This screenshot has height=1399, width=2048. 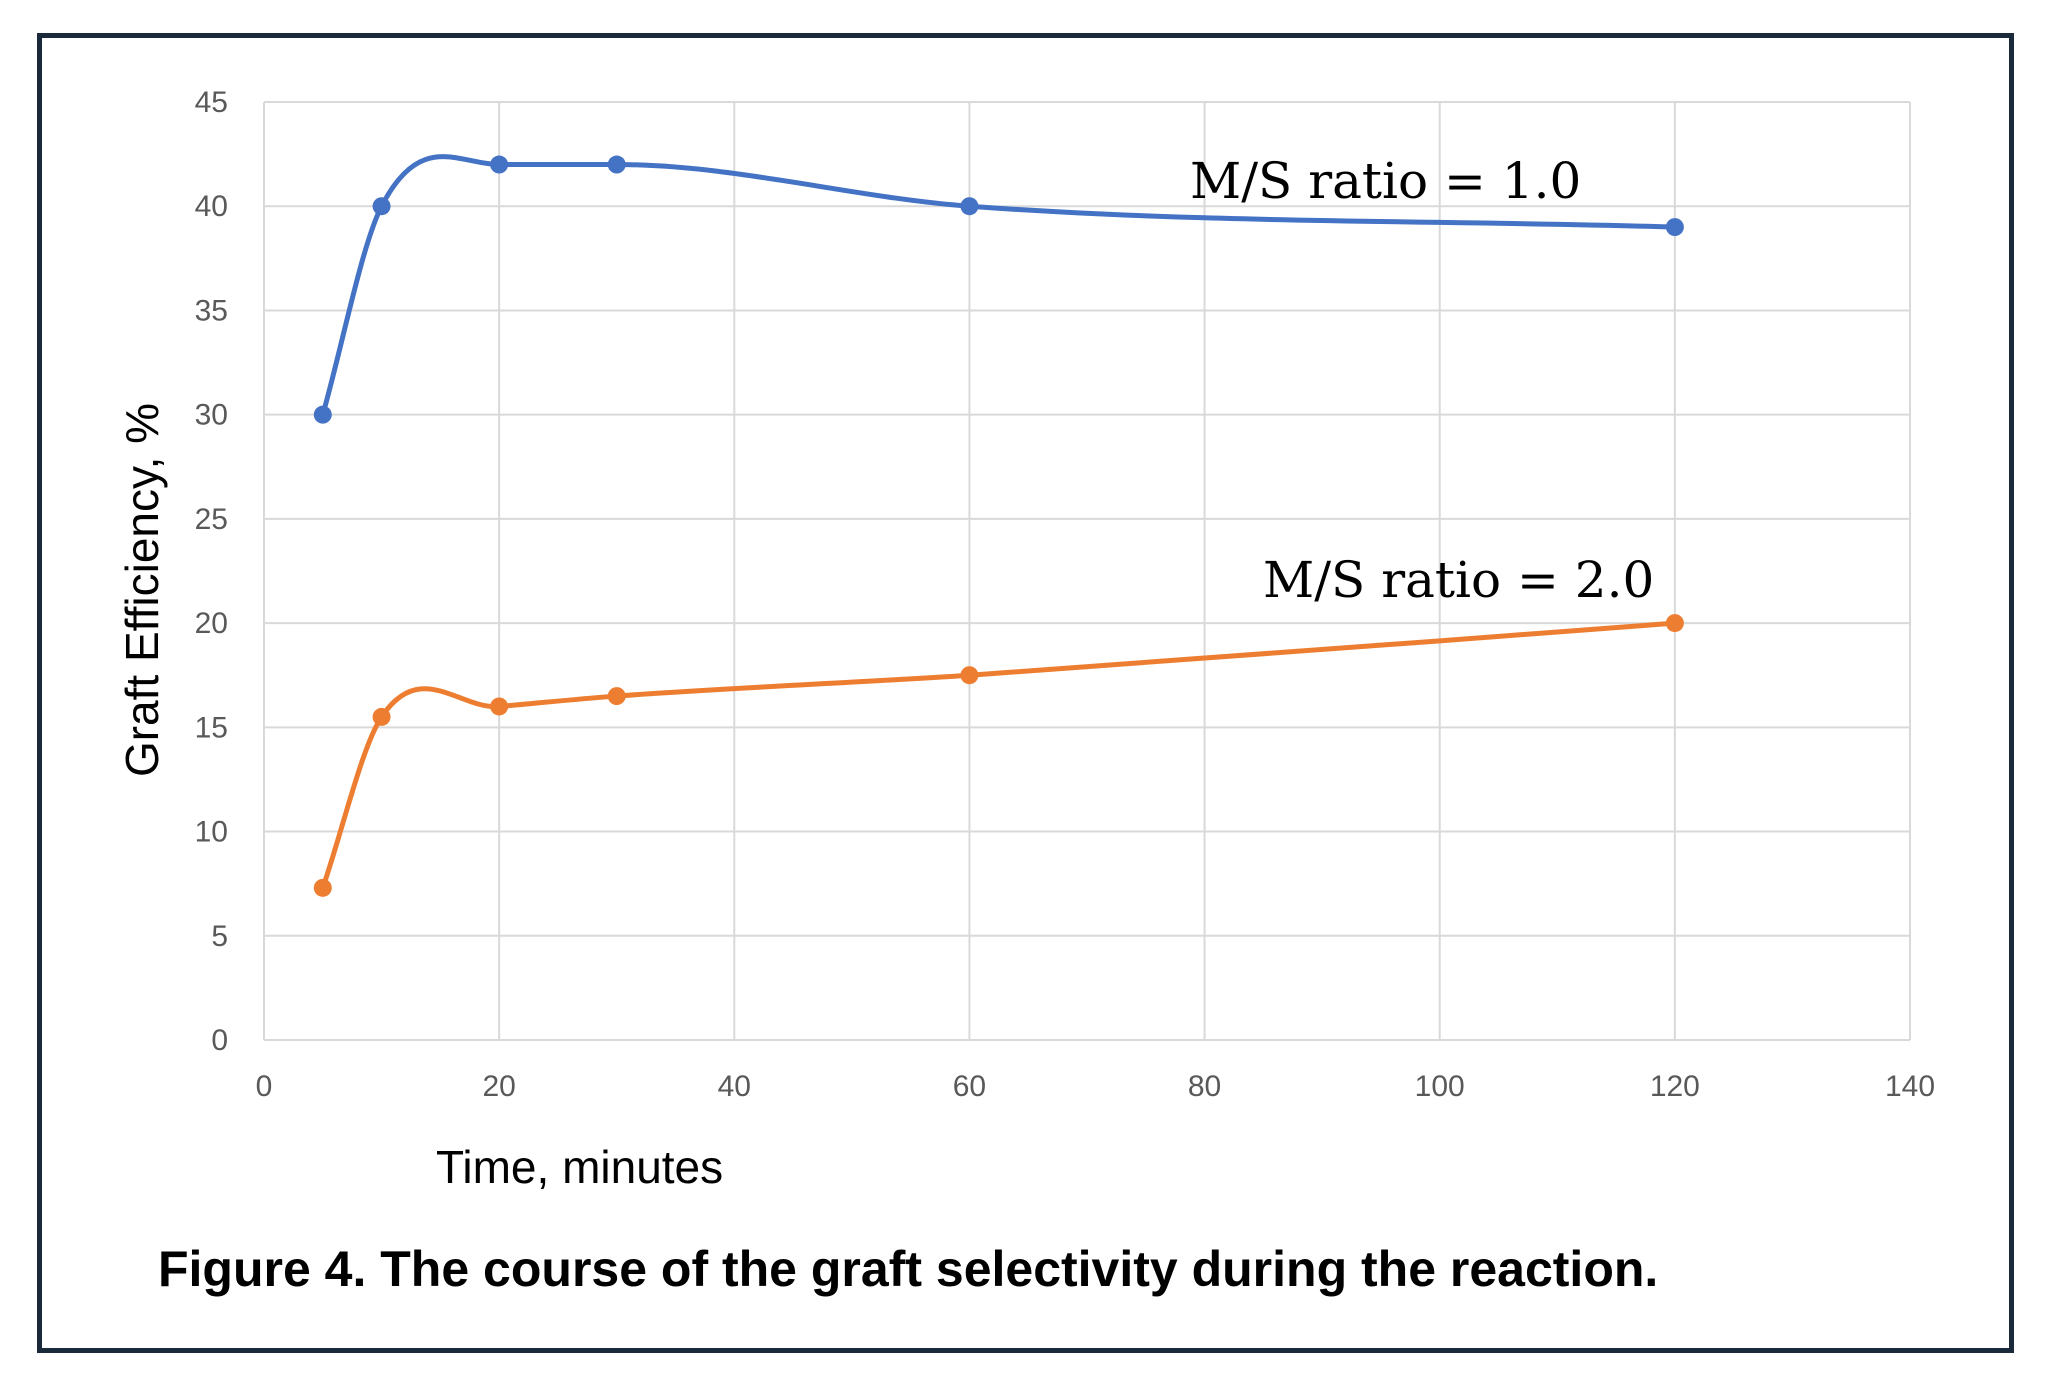 What do you see at coordinates (264, 1086) in the screenshot?
I see `x-tick-label: 0` at bounding box center [264, 1086].